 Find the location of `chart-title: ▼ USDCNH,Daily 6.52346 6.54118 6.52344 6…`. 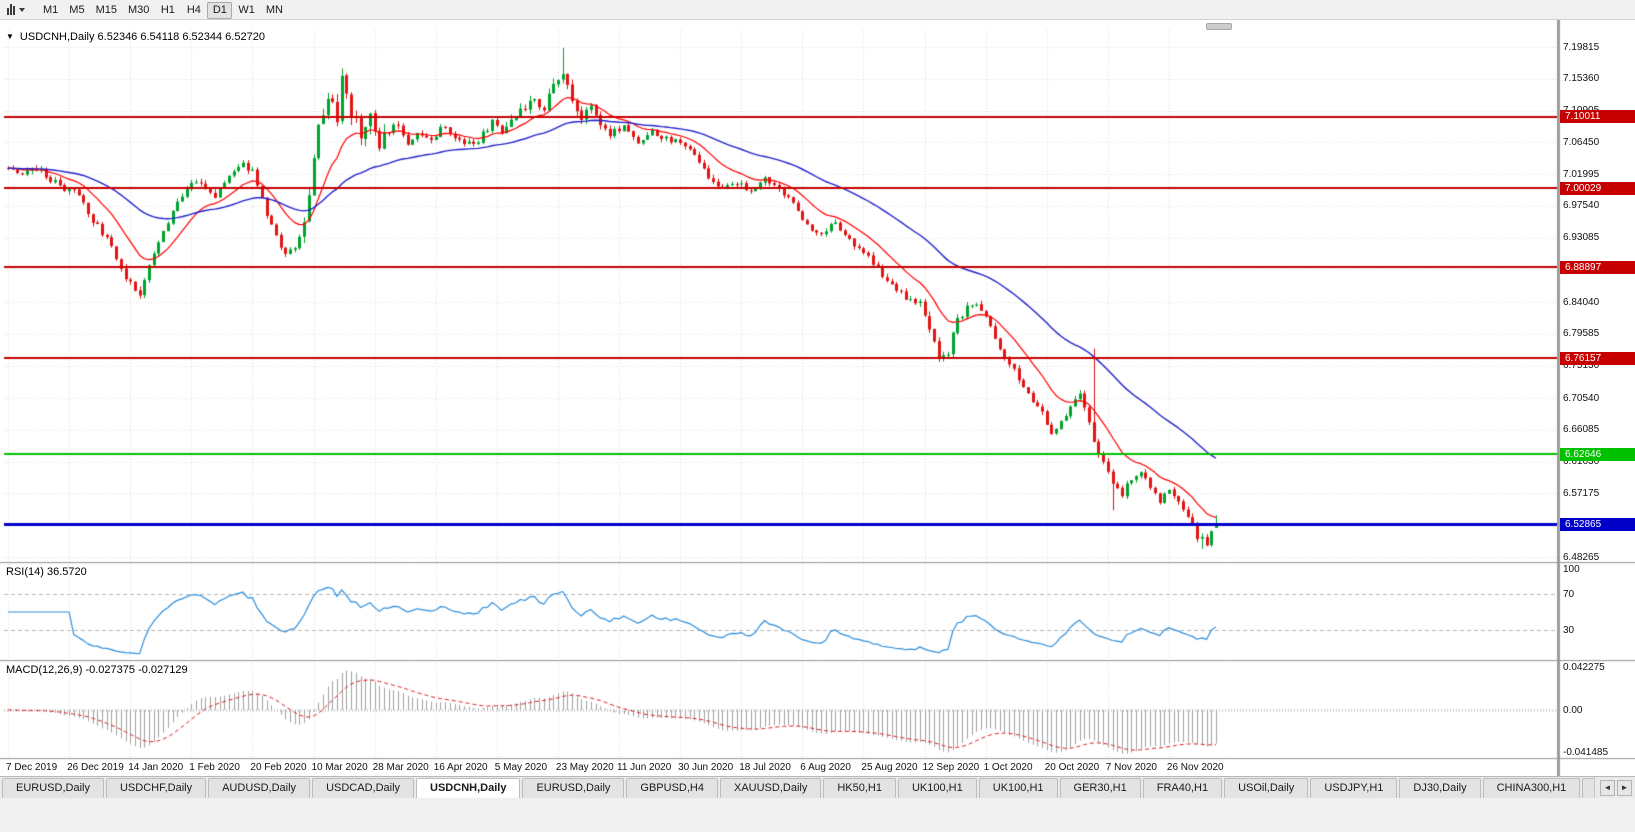

chart-title: ▼ USDCNH,Daily 6.52346 6.54118 6.52344 6… is located at coordinates (135, 37).